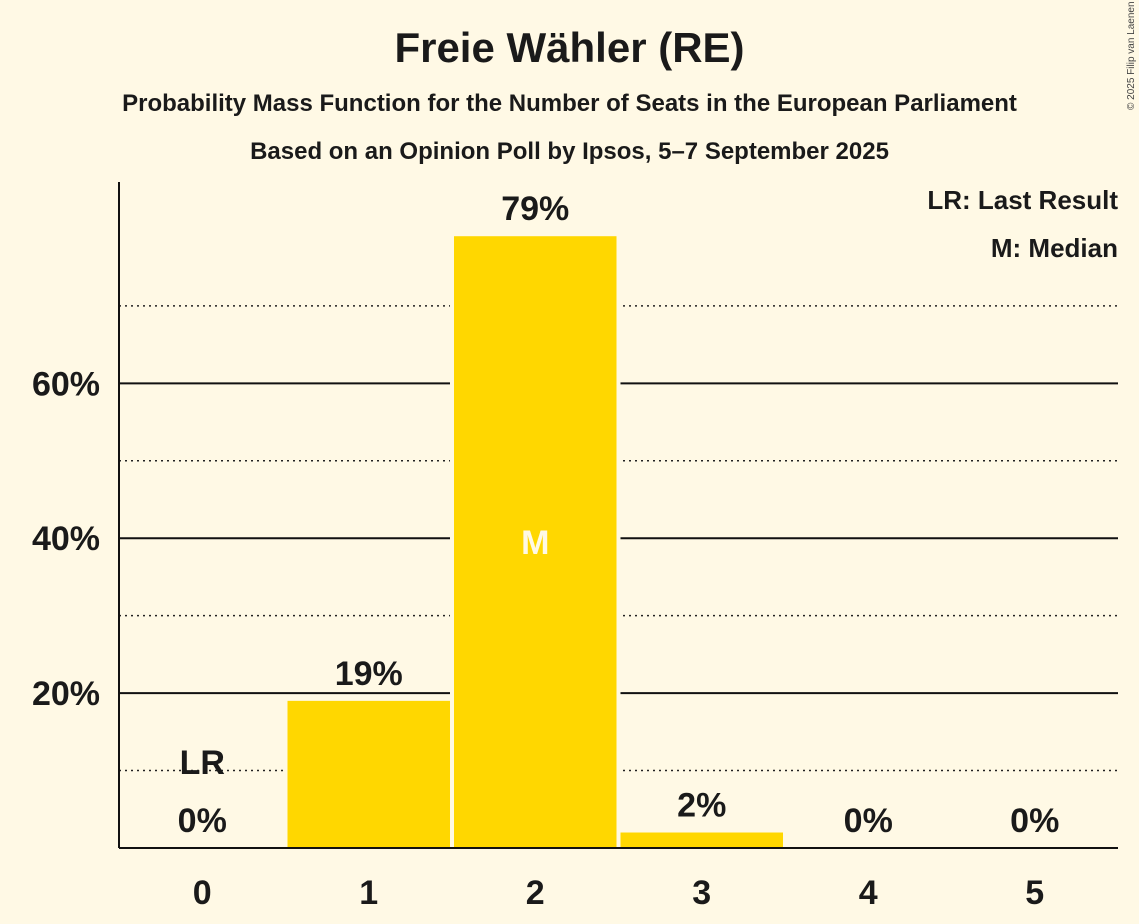 Image resolution: width=1139 pixels, height=924 pixels. What do you see at coordinates (368, 893) in the screenshot?
I see `x-tick-label: 1` at bounding box center [368, 893].